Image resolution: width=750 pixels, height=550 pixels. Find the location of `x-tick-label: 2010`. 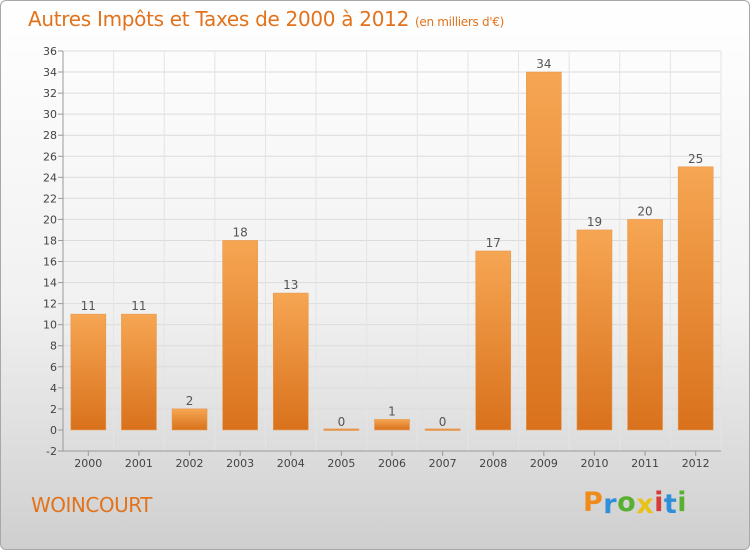

x-tick-label: 2010 is located at coordinates (594, 463).